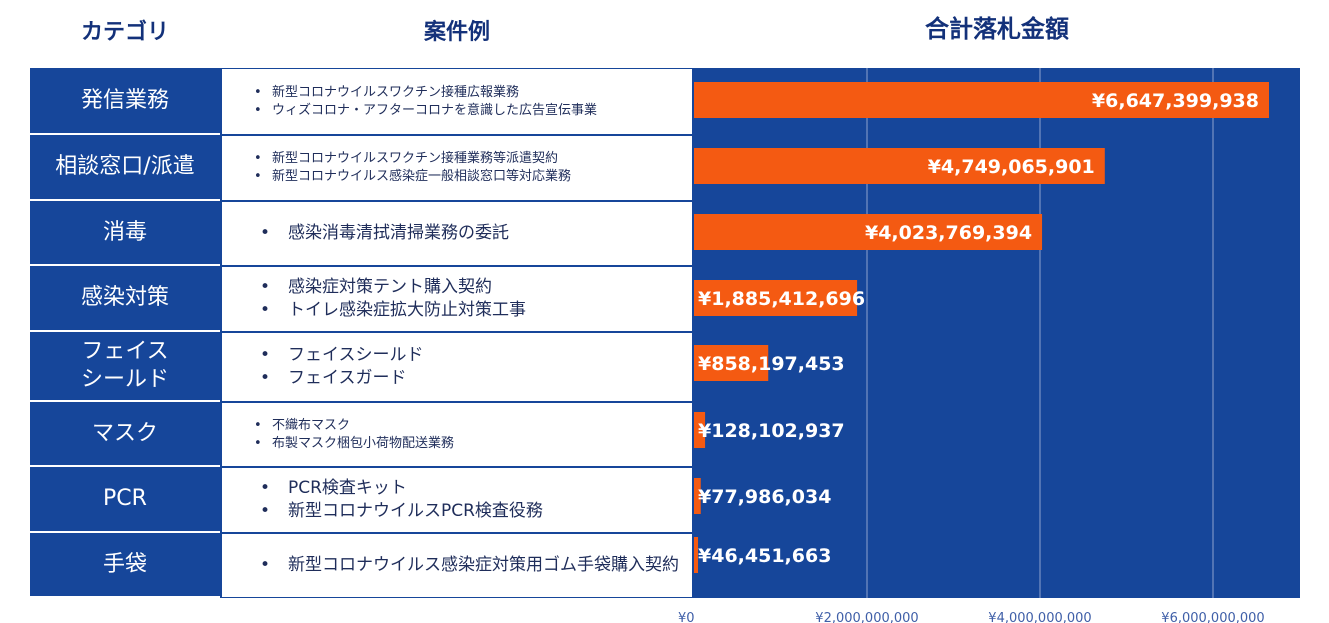  What do you see at coordinates (1212, 617) in the screenshot?
I see `x-tick-label: ¥6,000,000,000` at bounding box center [1212, 617].